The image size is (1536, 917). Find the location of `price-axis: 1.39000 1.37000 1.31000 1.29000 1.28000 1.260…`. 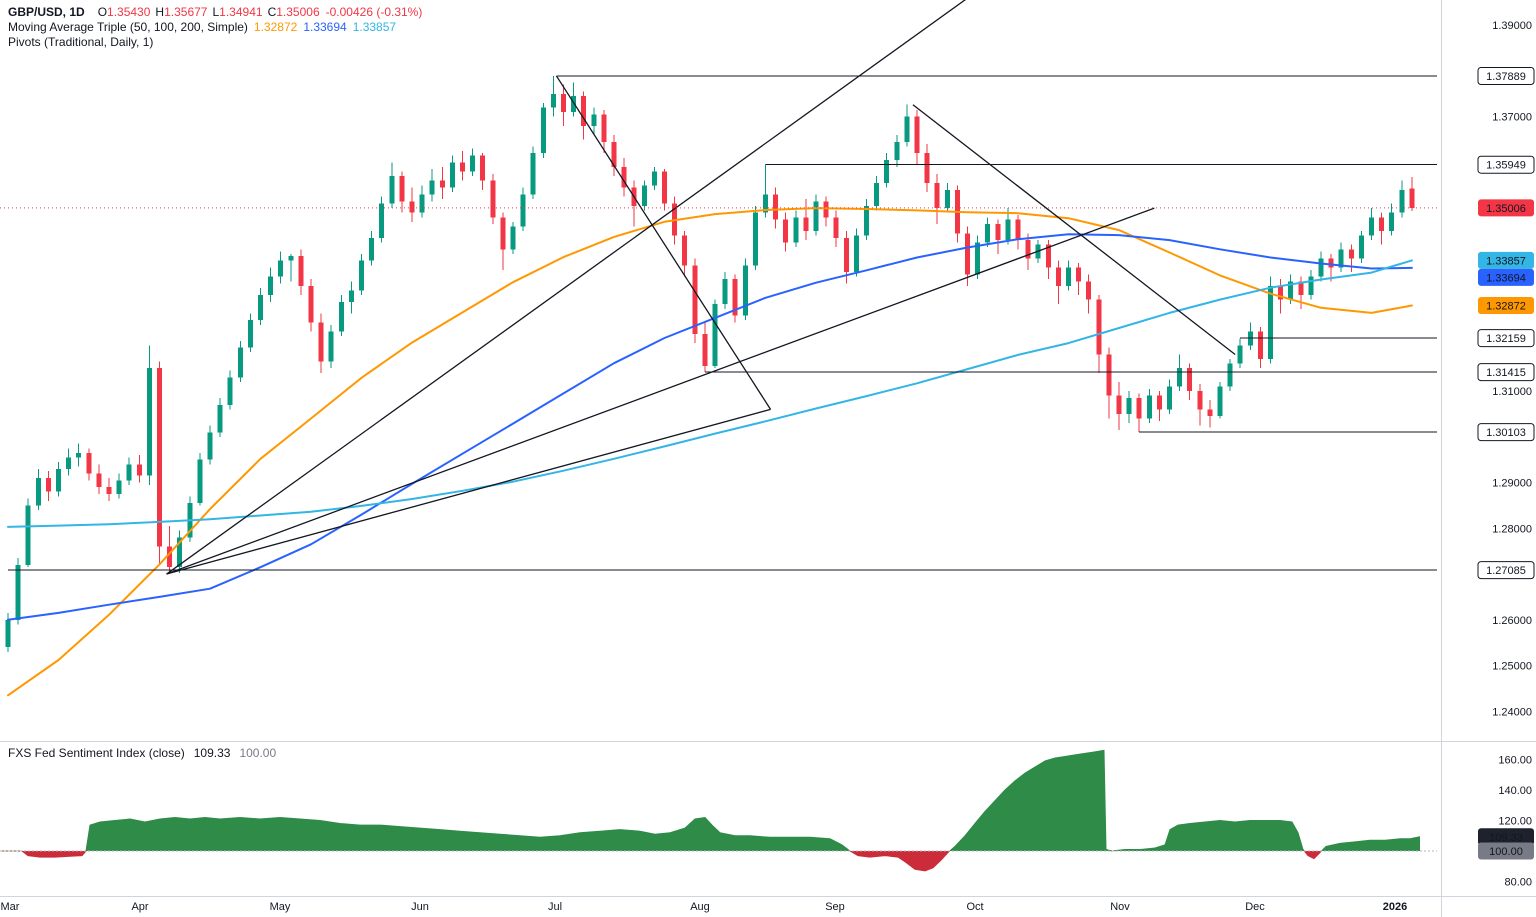

price-axis: 1.39000 1.37000 1.31000 1.29000 1.28000 1.260… is located at coordinates (1506, 454).